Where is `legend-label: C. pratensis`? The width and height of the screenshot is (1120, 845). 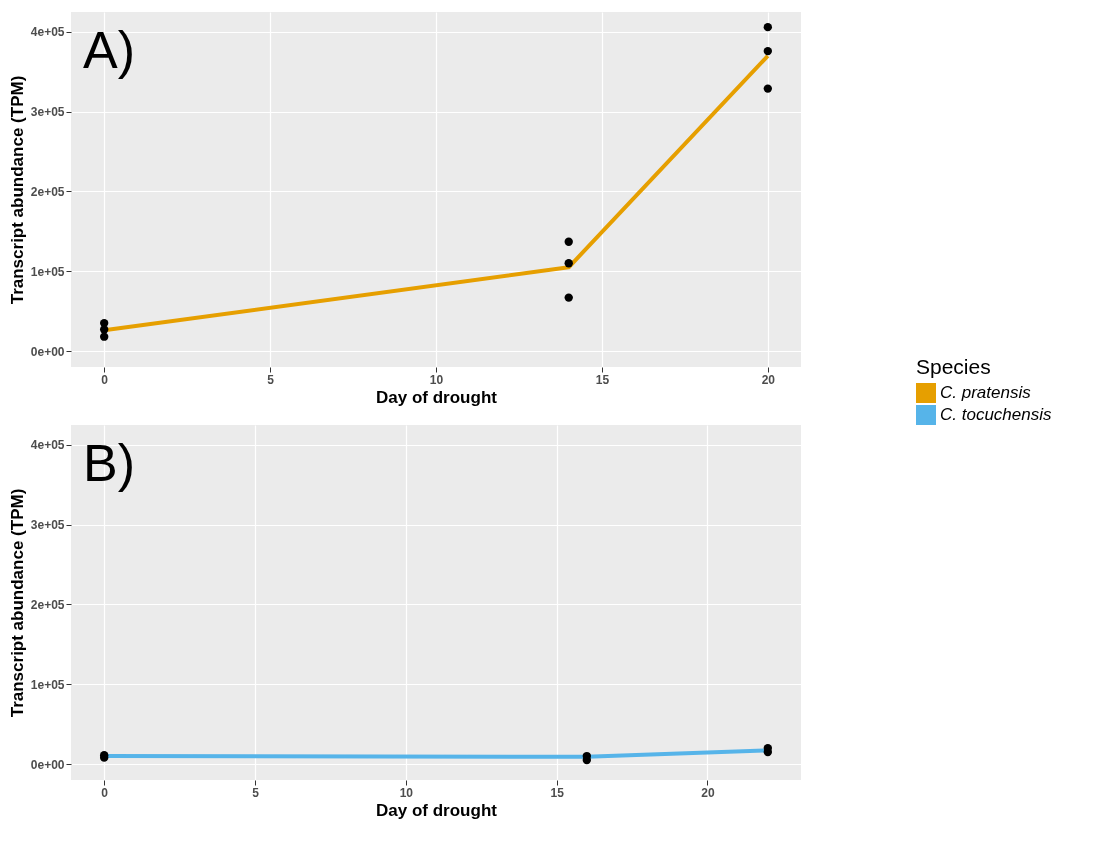
legend-label: C. pratensis is located at coordinates (986, 392).